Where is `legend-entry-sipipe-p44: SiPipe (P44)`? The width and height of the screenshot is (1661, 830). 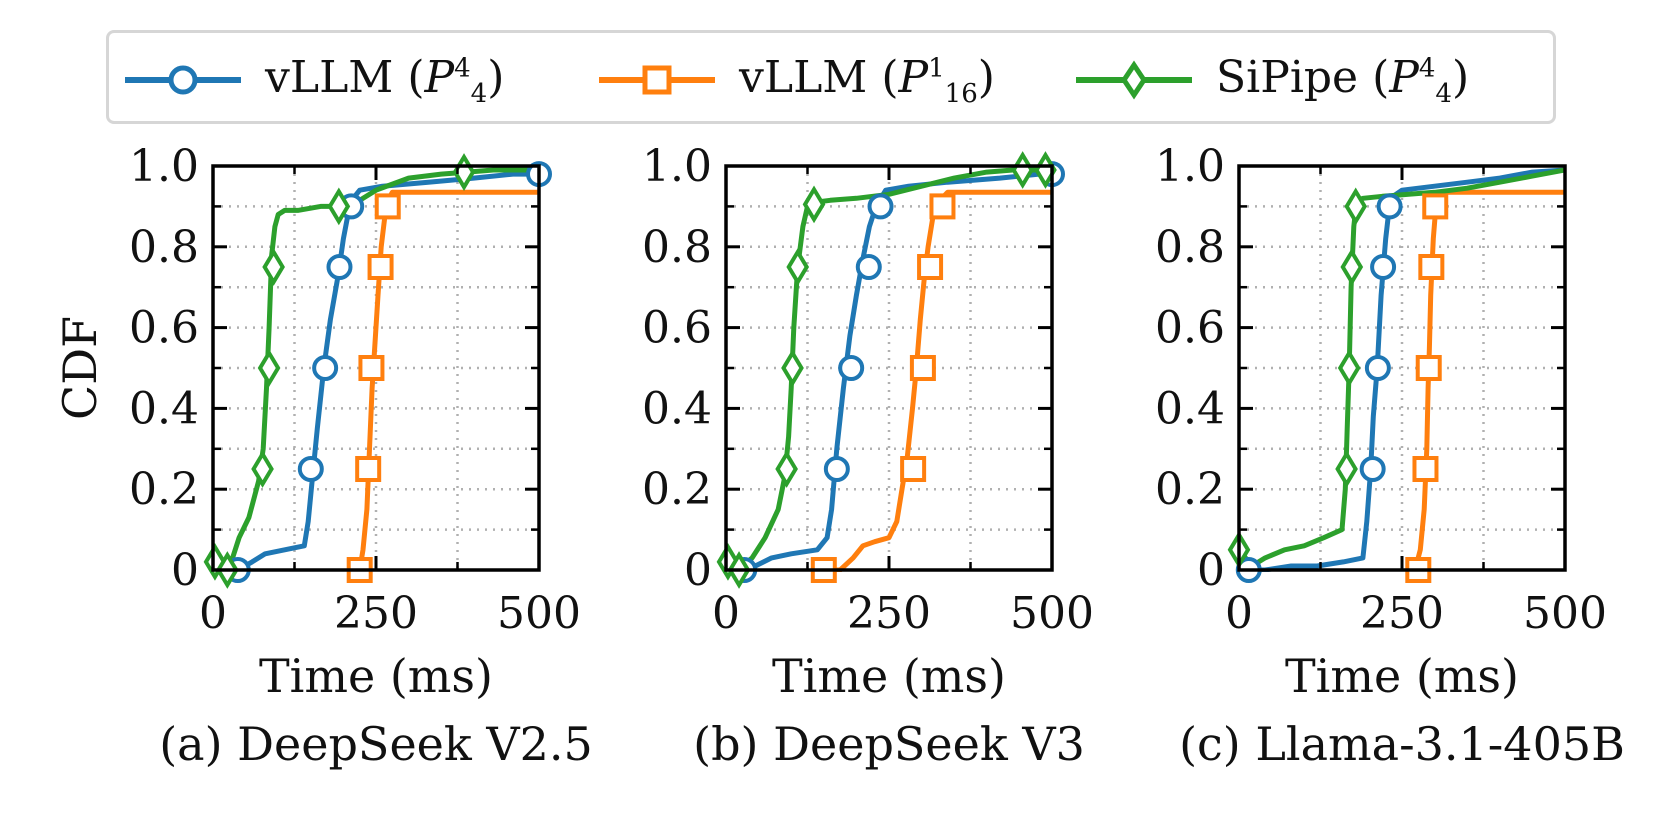 legend-entry-sipipe-p44: SiPipe (P44) is located at coordinates (1271, 80).